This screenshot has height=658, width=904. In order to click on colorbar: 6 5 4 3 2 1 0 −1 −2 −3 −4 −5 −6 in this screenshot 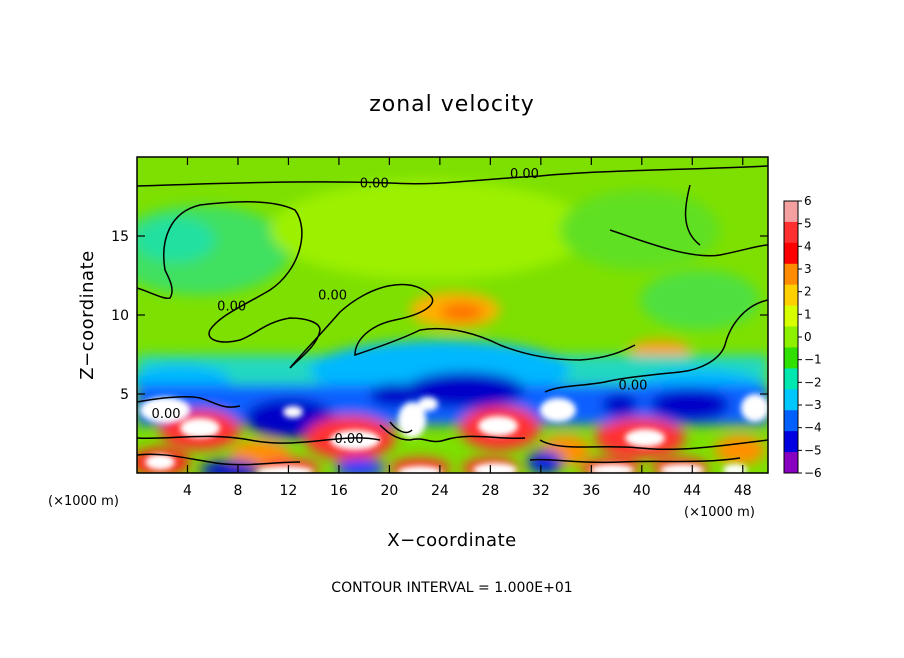, I will do `click(802, 337)`.